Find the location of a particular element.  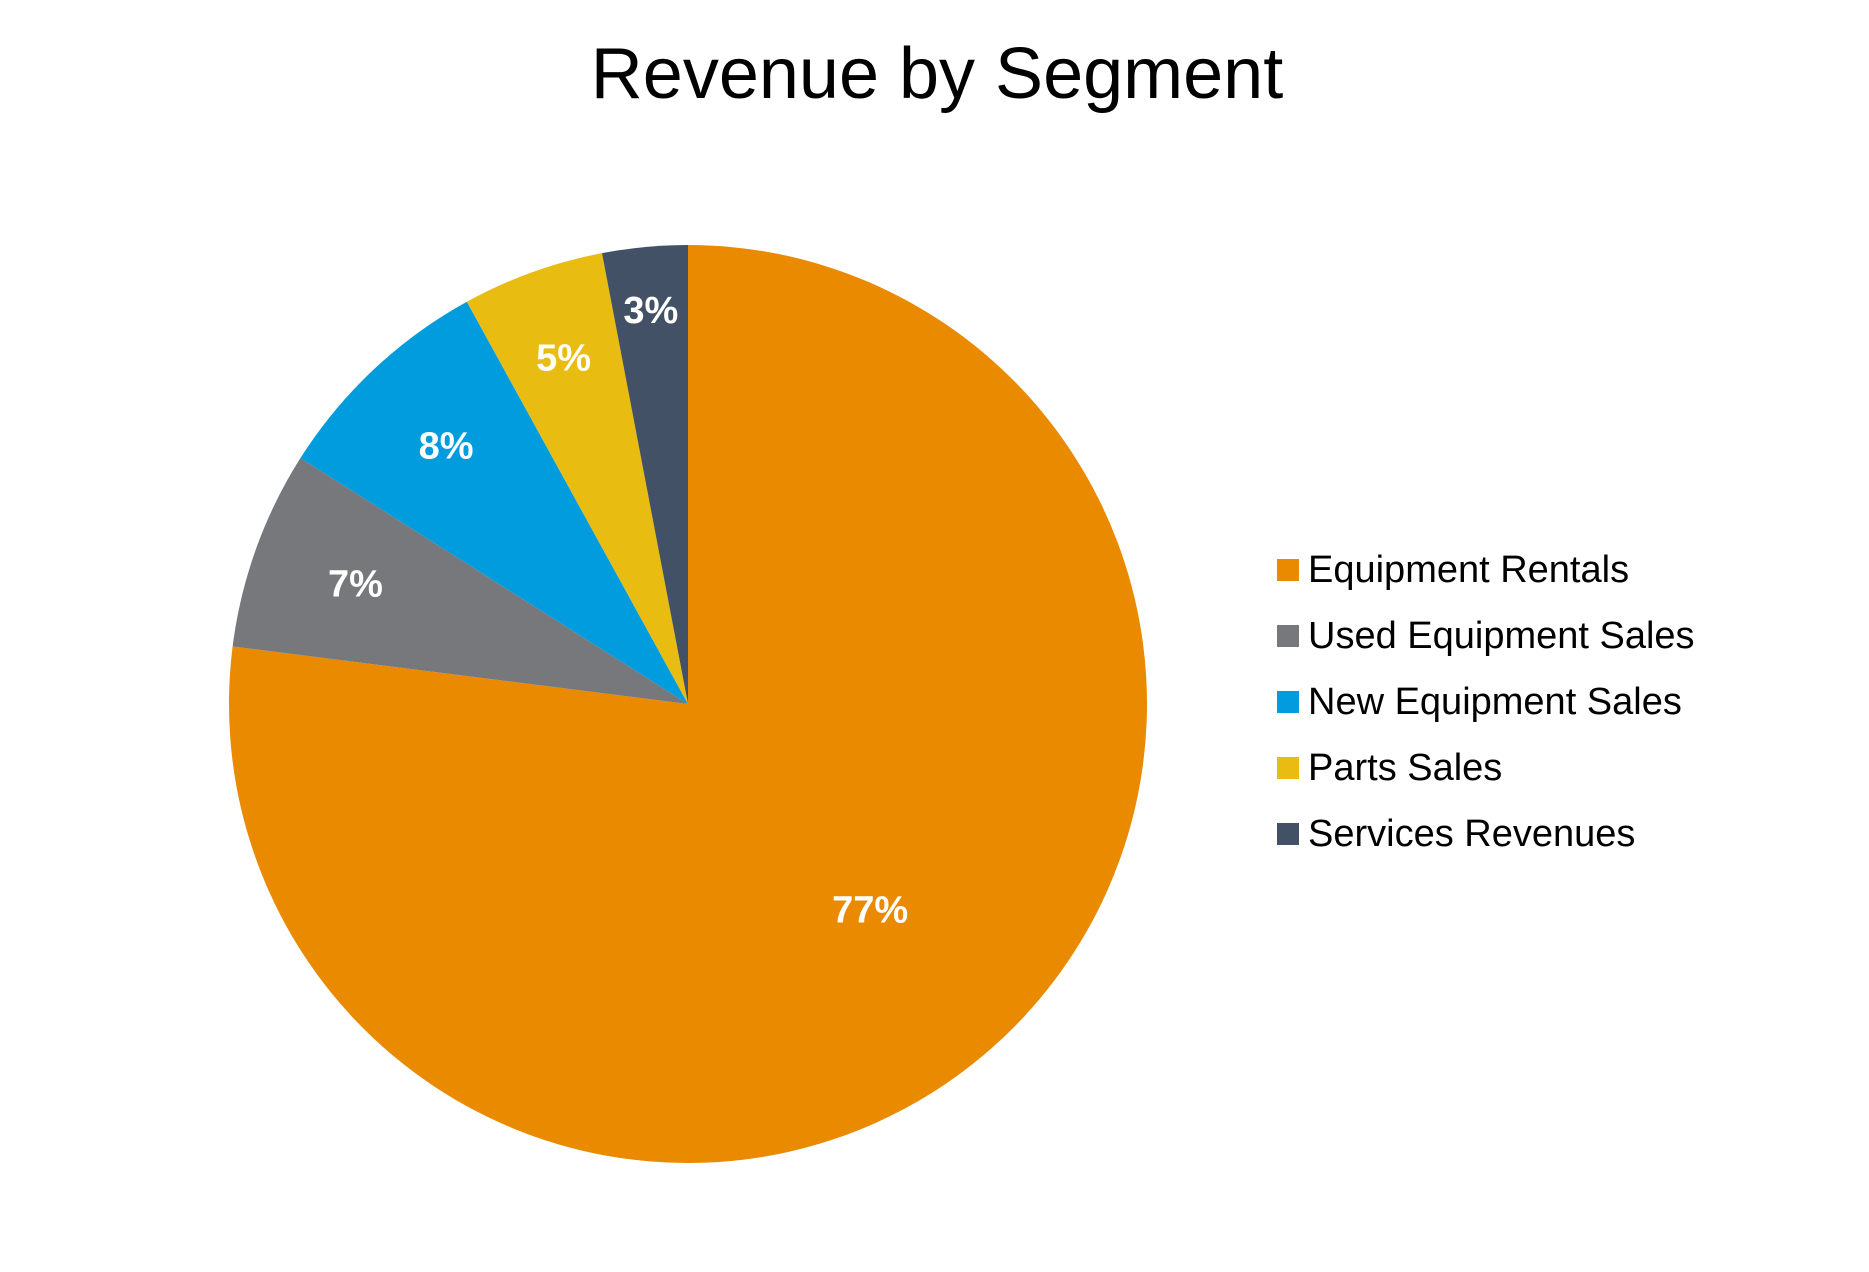

legend-swatch-parts-sales is located at coordinates (1288, 768).